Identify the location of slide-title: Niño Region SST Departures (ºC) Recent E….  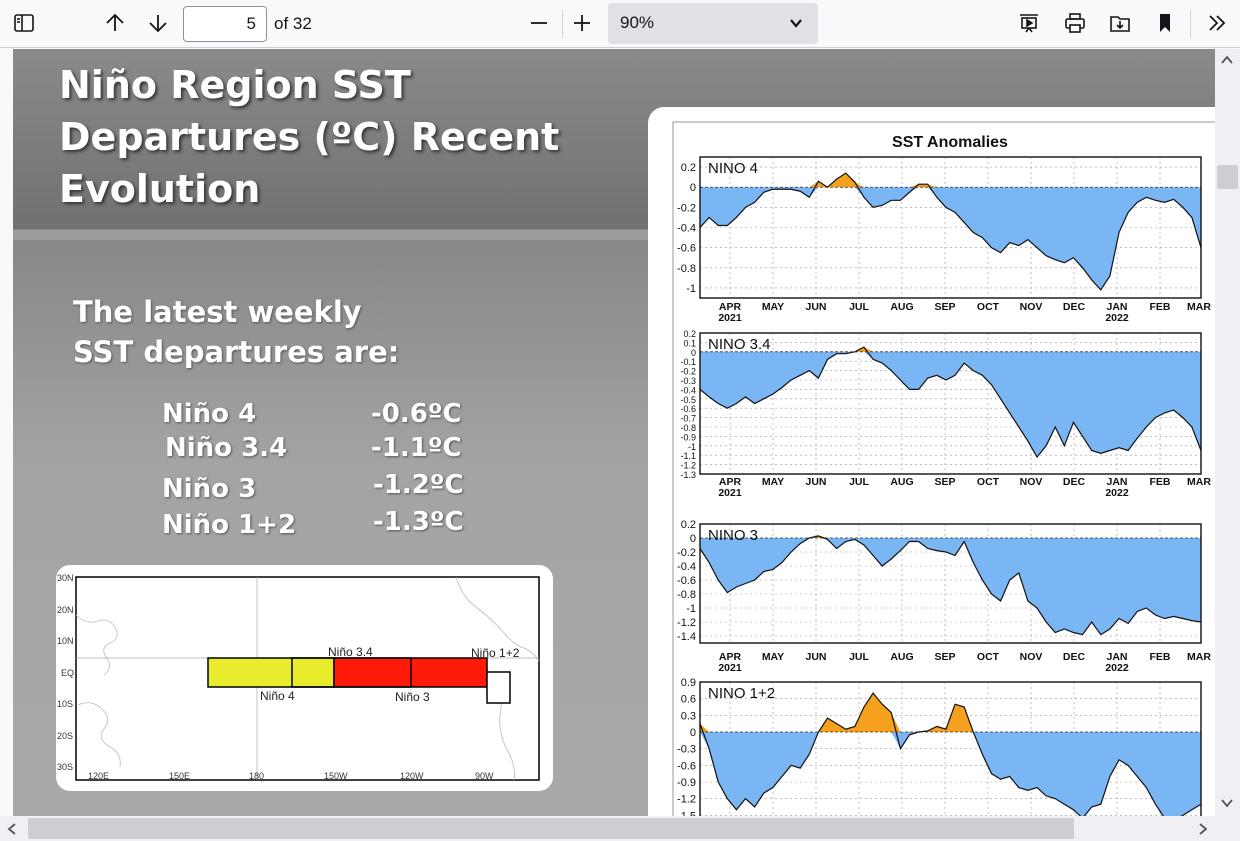
(339, 137).